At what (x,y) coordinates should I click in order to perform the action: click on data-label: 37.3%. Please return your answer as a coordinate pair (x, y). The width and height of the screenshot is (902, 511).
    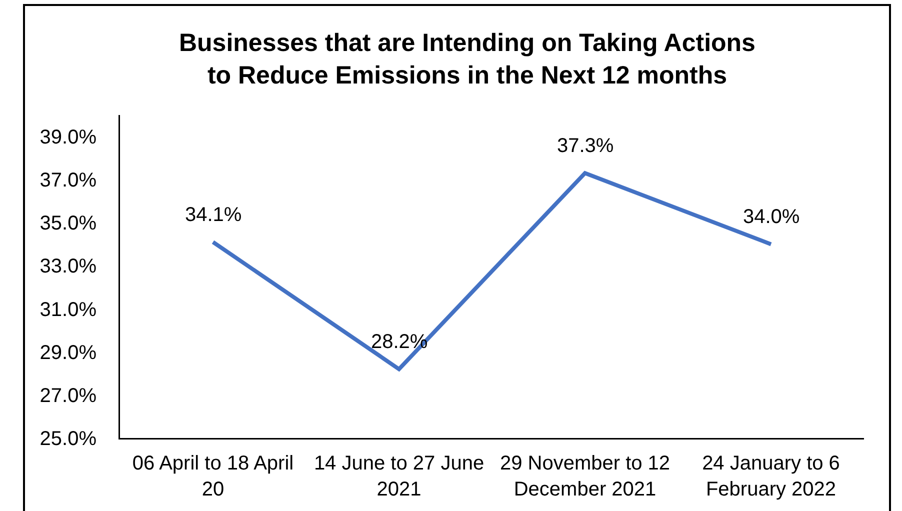
    Looking at the image, I should click on (585, 146).